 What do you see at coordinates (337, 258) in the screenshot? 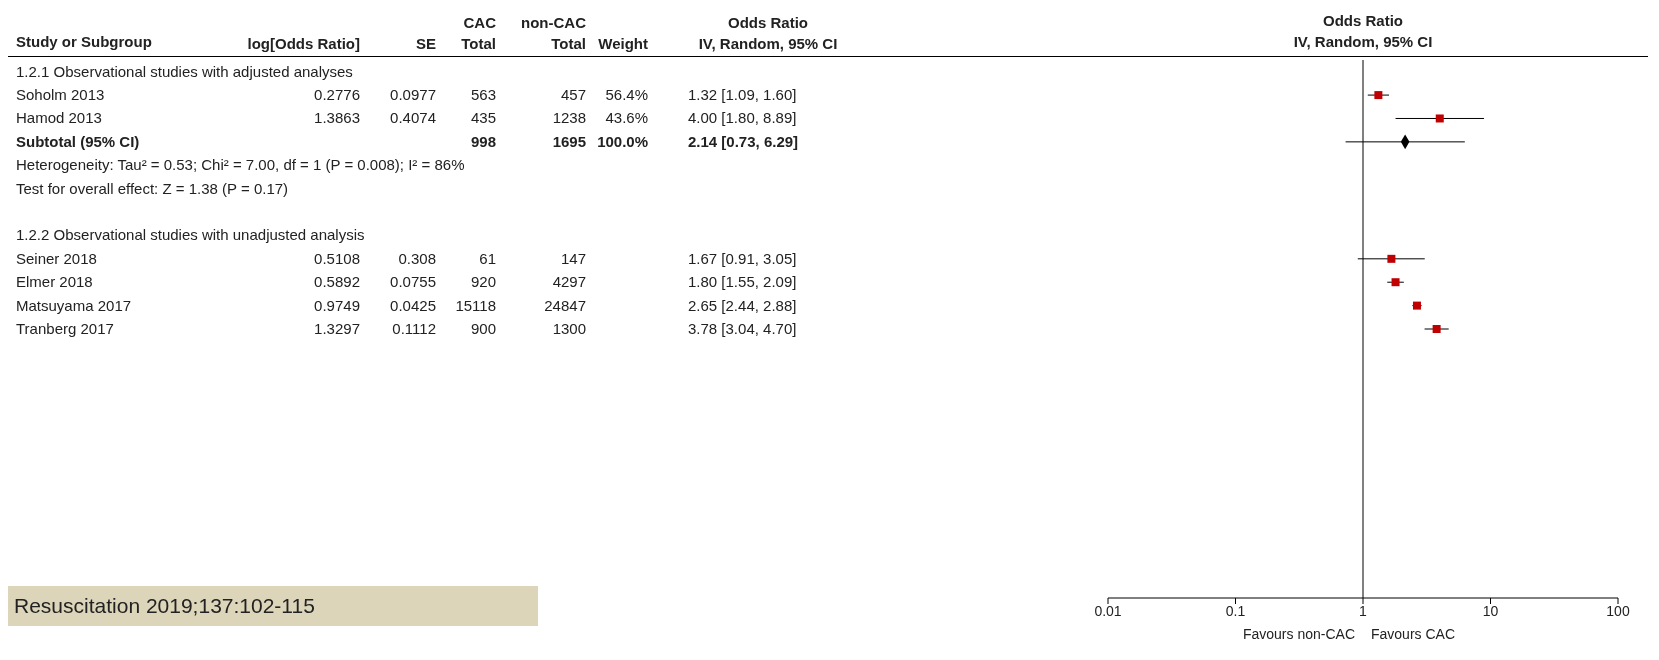
I see `data-label: 0.5108` at bounding box center [337, 258].